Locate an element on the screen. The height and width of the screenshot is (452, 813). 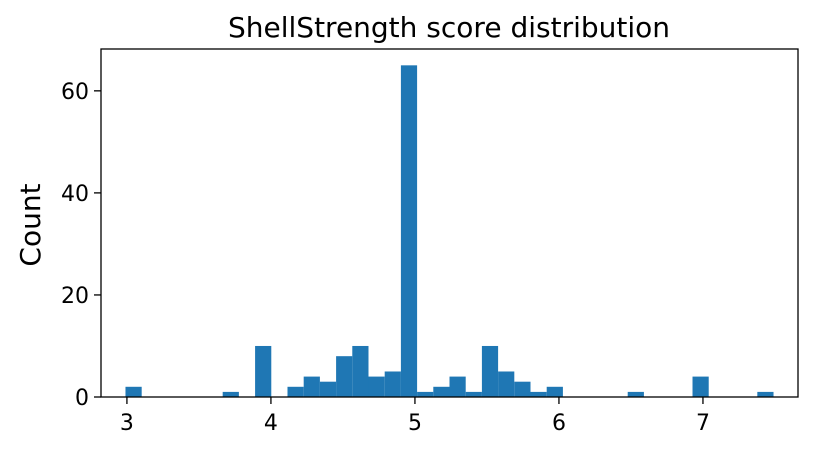
x-tick-label: 3 is located at coordinates (127, 423).